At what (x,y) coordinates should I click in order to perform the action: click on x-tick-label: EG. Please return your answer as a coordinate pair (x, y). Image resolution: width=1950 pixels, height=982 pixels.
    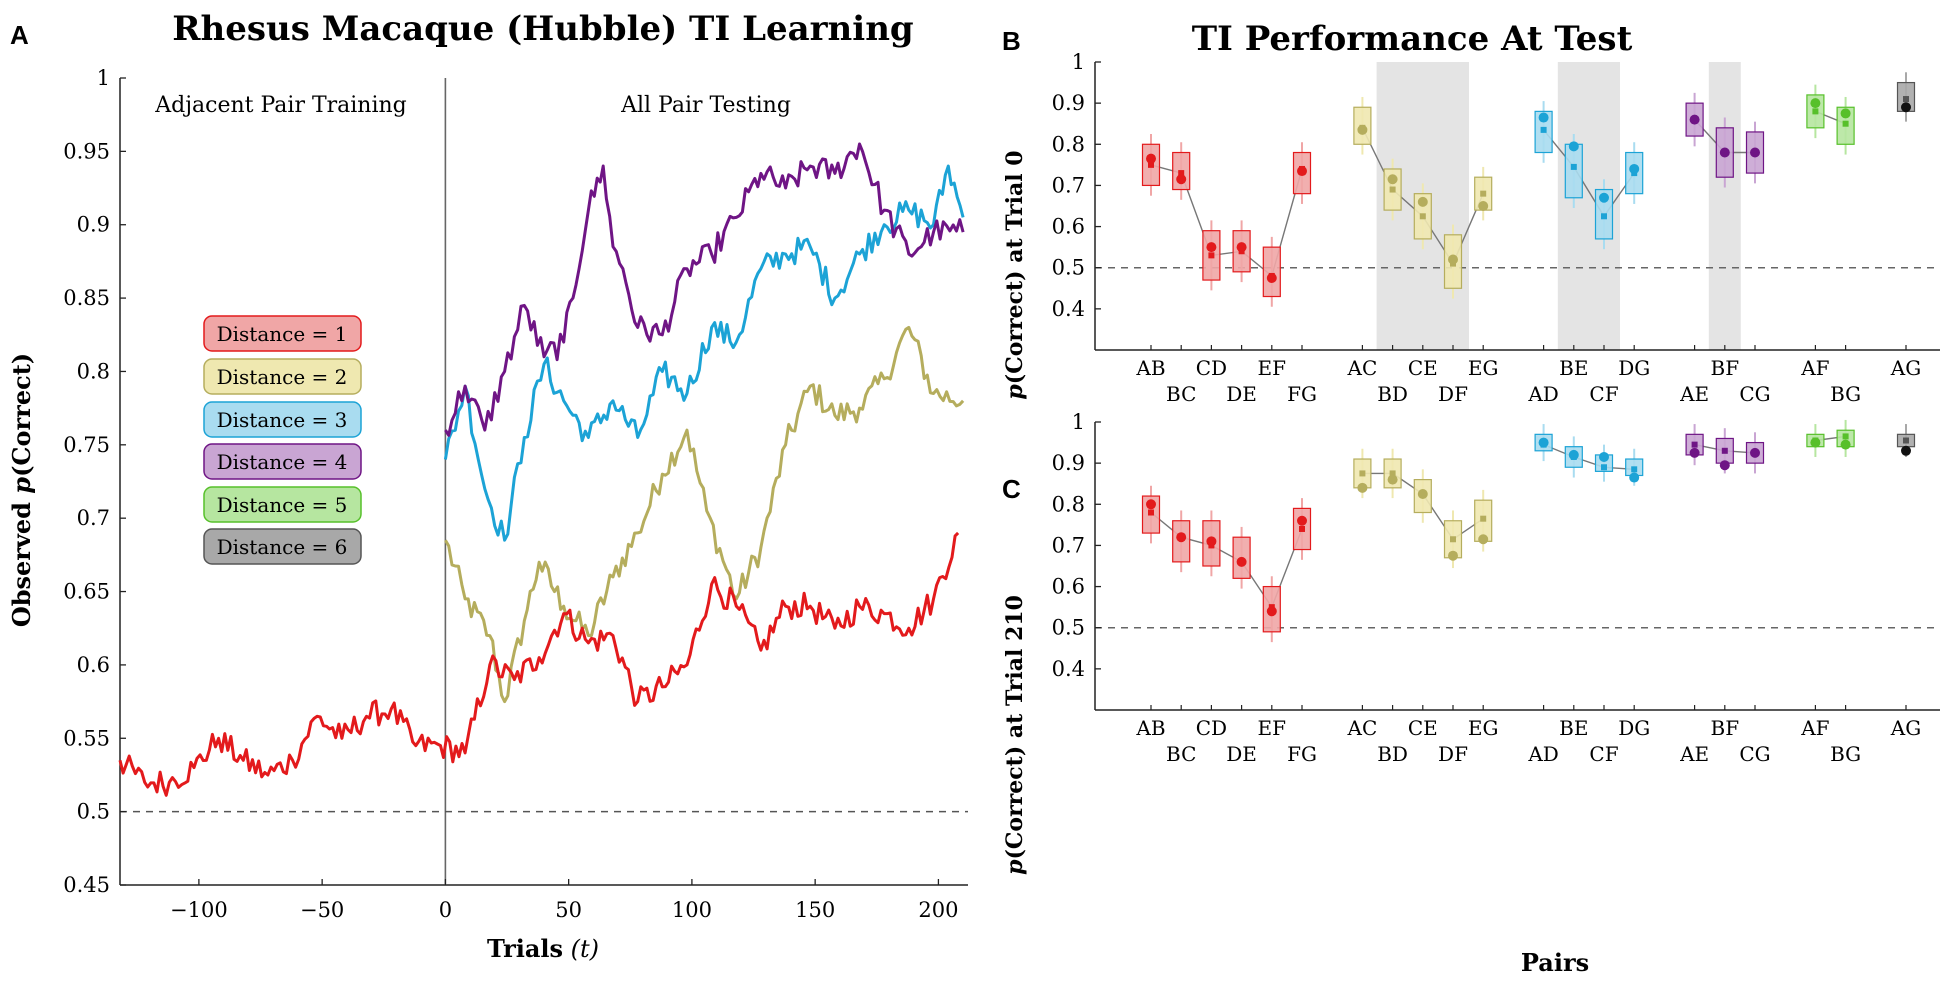
    Looking at the image, I should click on (1483, 368).